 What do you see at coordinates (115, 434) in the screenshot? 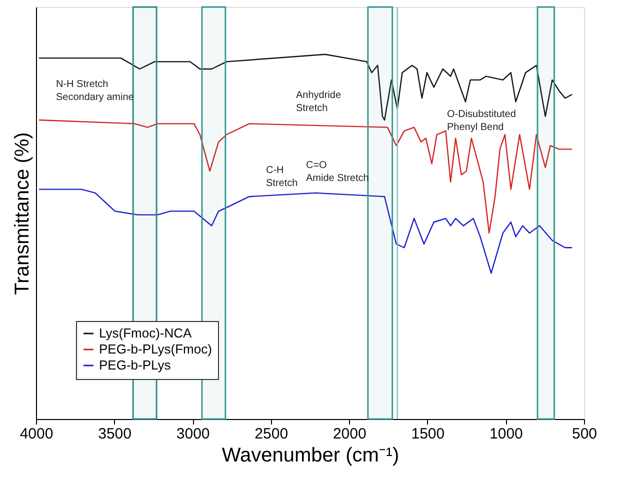
I see `x-tick-label: 3500` at bounding box center [115, 434].